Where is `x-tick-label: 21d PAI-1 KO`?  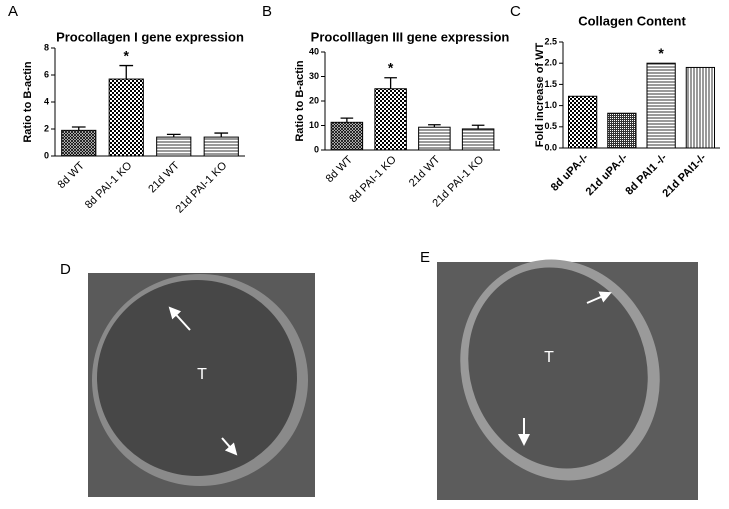 x-tick-label: 21d PAI-1 KO is located at coordinates (202, 187).